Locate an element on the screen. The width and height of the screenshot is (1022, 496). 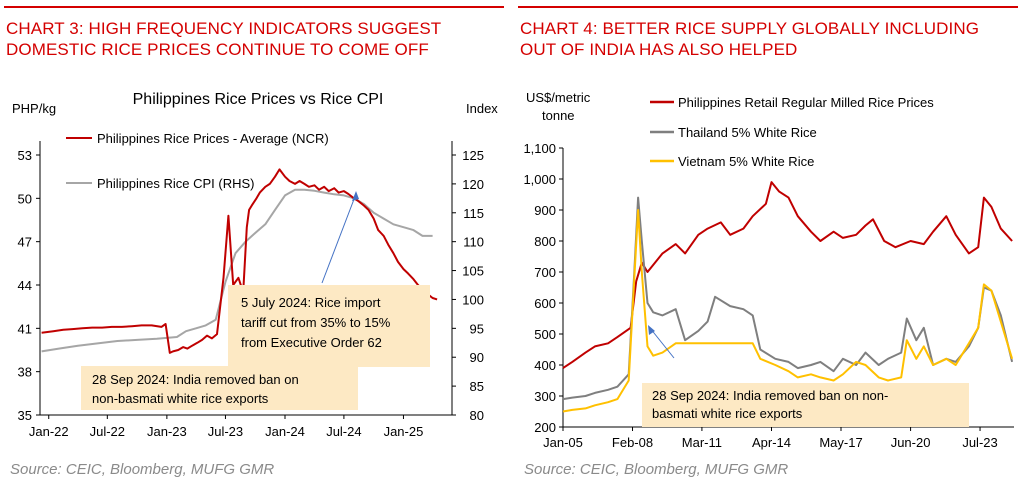
chart4-x-tick-label: Mar-11 is located at coordinates (702, 442).